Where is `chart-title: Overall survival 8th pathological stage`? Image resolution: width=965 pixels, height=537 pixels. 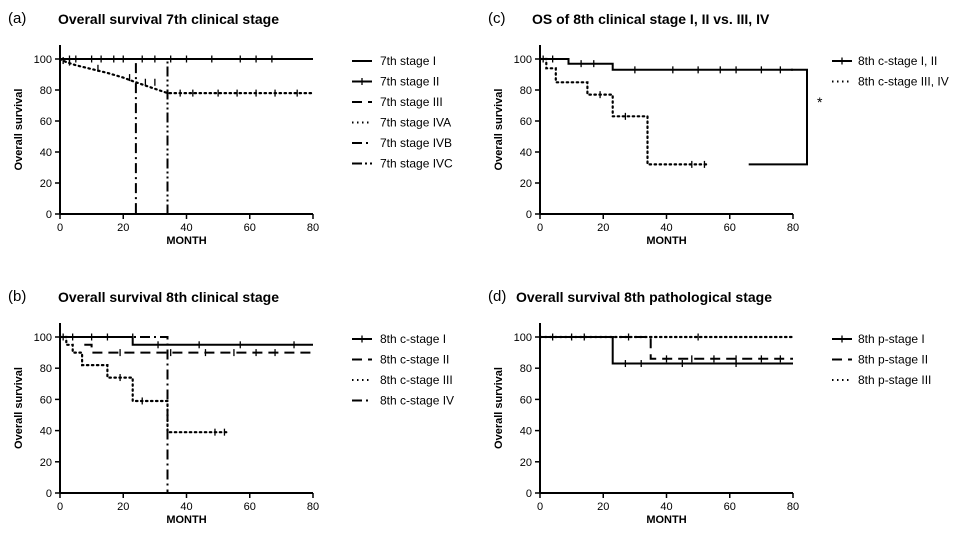
chart-title: Overall survival 8th pathological stage is located at coordinates (644, 297).